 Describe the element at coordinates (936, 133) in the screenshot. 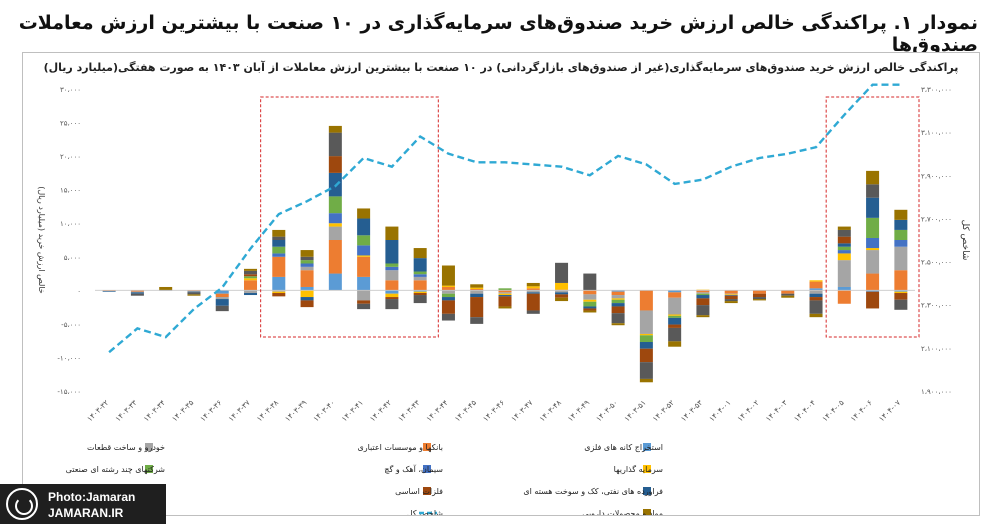

I see `y2-tick-label: ۳،۱۰۰،۰۰۰` at that location.